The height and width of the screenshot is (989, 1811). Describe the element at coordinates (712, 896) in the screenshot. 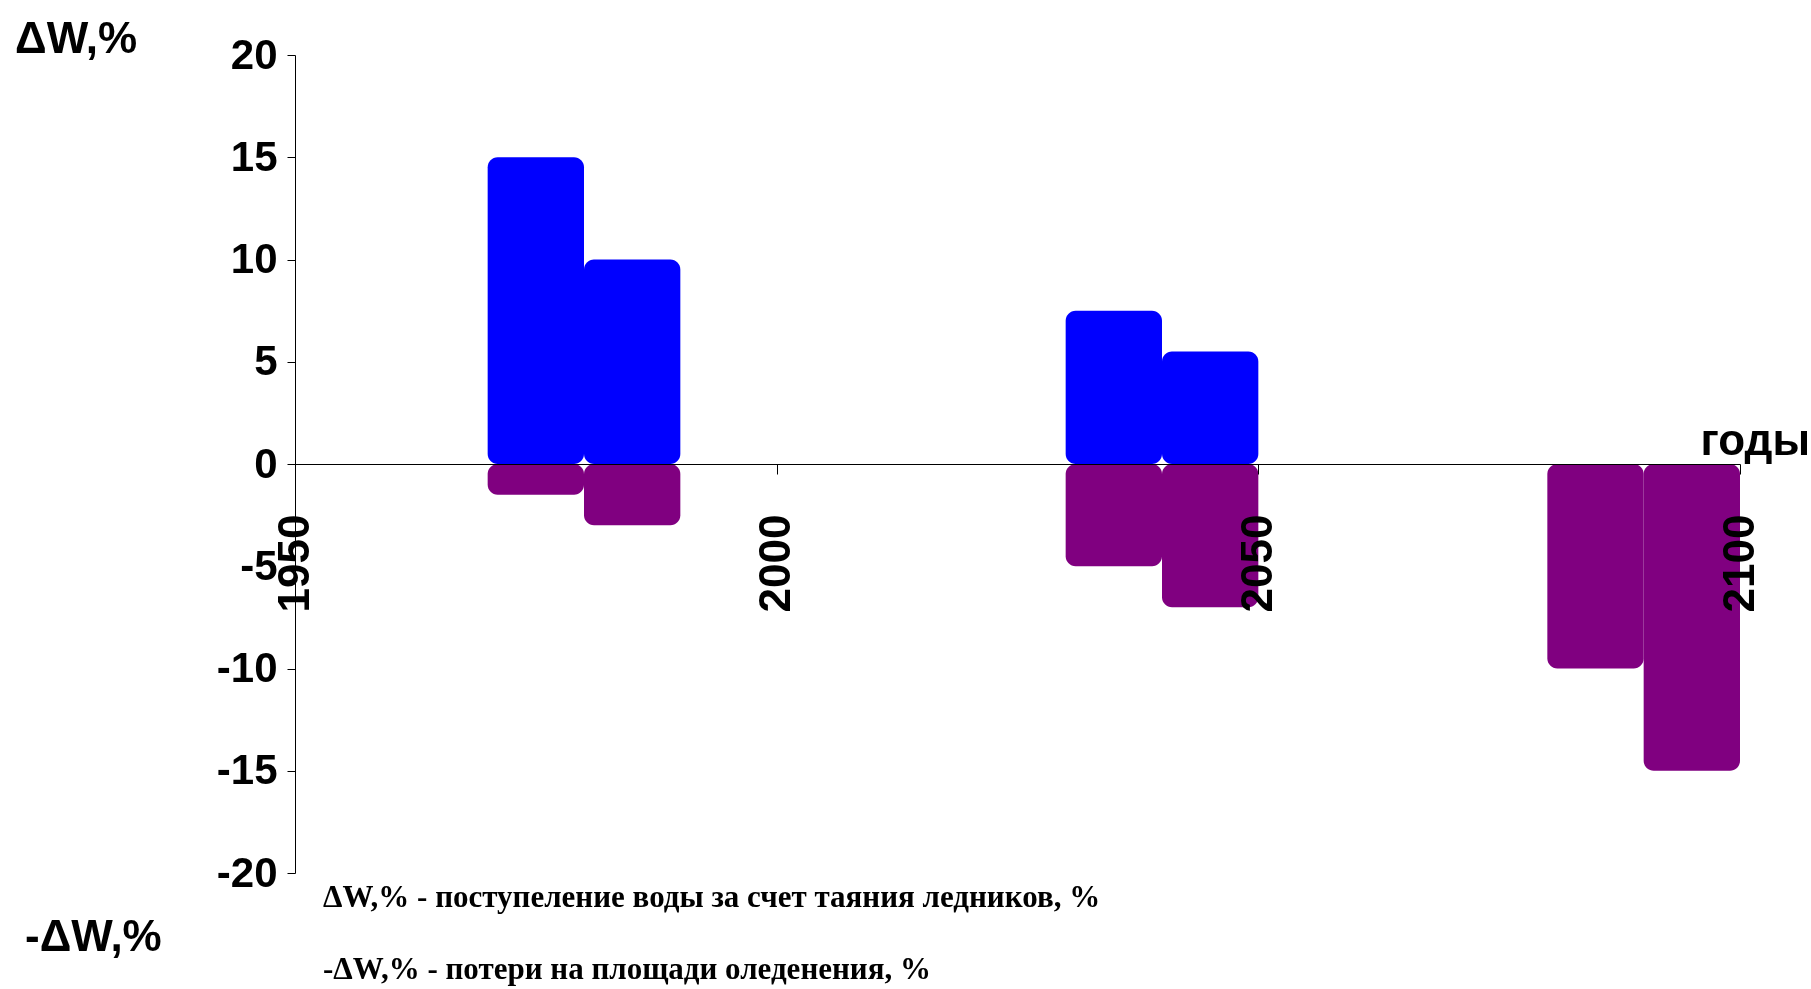

I see `text: ΔW,% - поступеление воды за счет таяния ледников, %` at that location.